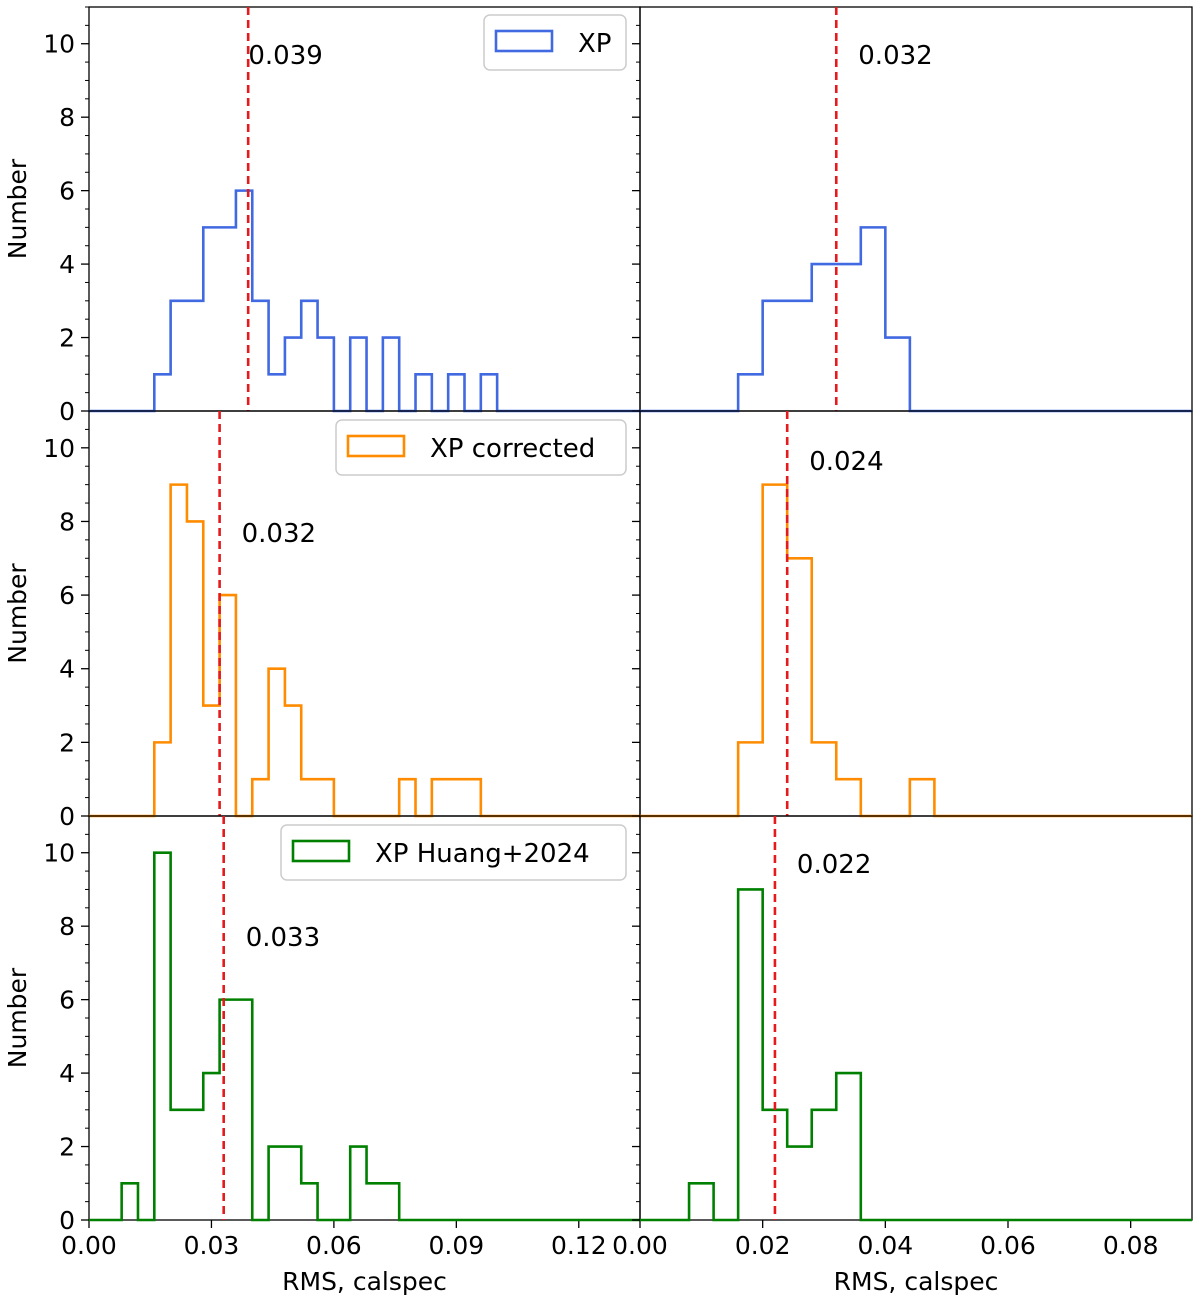 The image size is (1200, 1306). What do you see at coordinates (364, 1281) in the screenshot?
I see `x-axis-label: RMS, calspec` at bounding box center [364, 1281].